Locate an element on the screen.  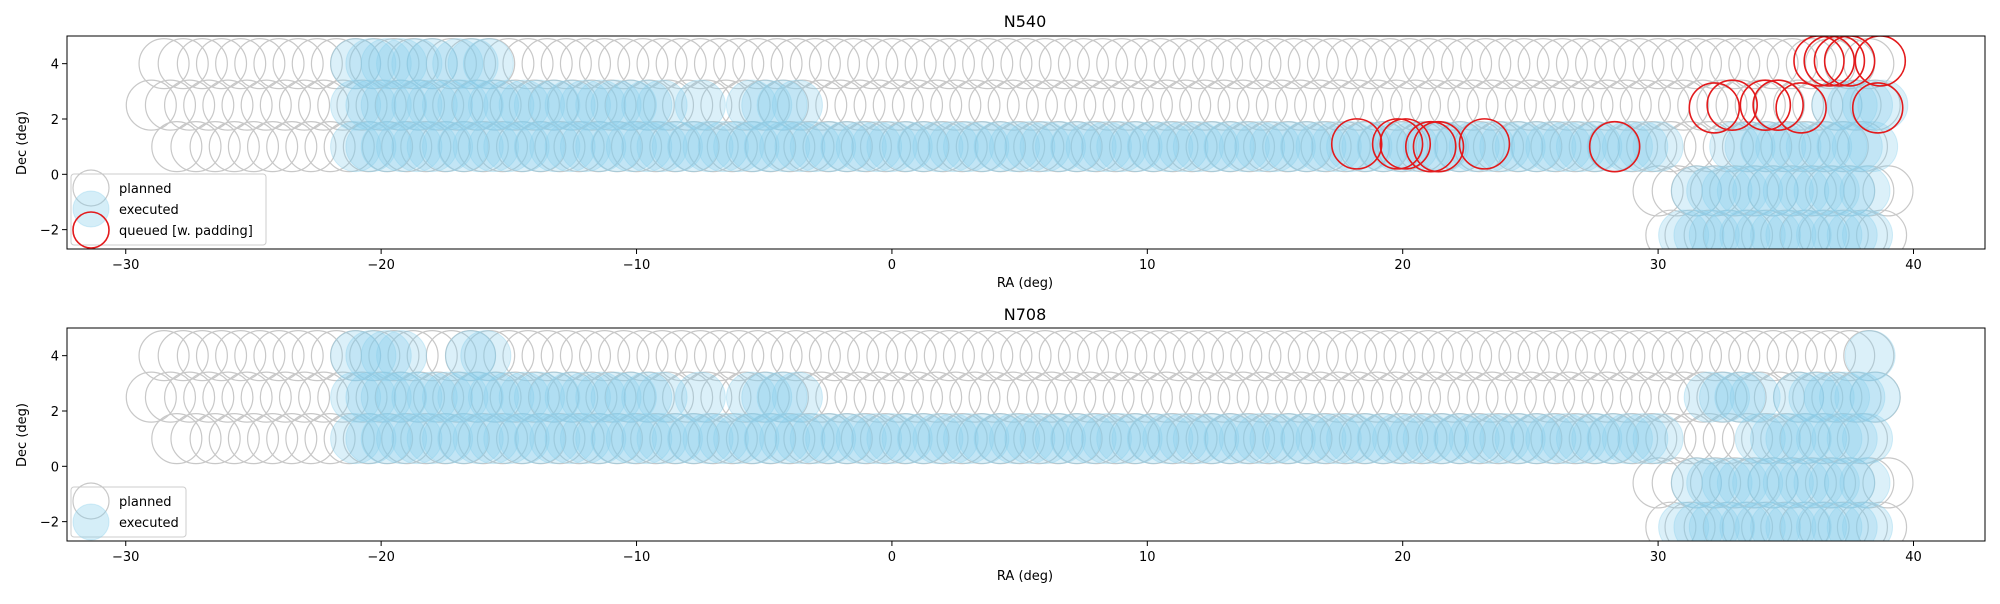
y-axis-label: Dec (deg) is located at coordinates (22, 435).